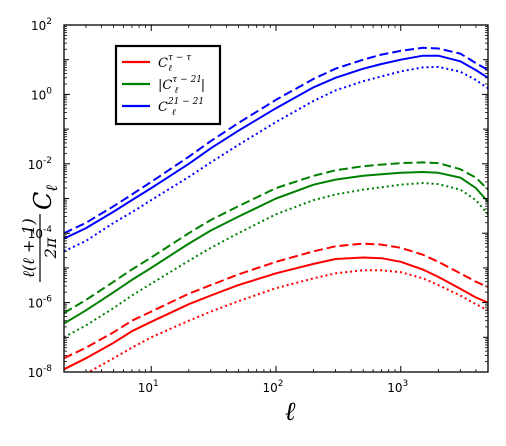 The width and height of the screenshot is (506, 446). What do you see at coordinates (40, 303) in the screenshot?
I see `y-tick-label: 10⁻⁶` at bounding box center [40, 303].